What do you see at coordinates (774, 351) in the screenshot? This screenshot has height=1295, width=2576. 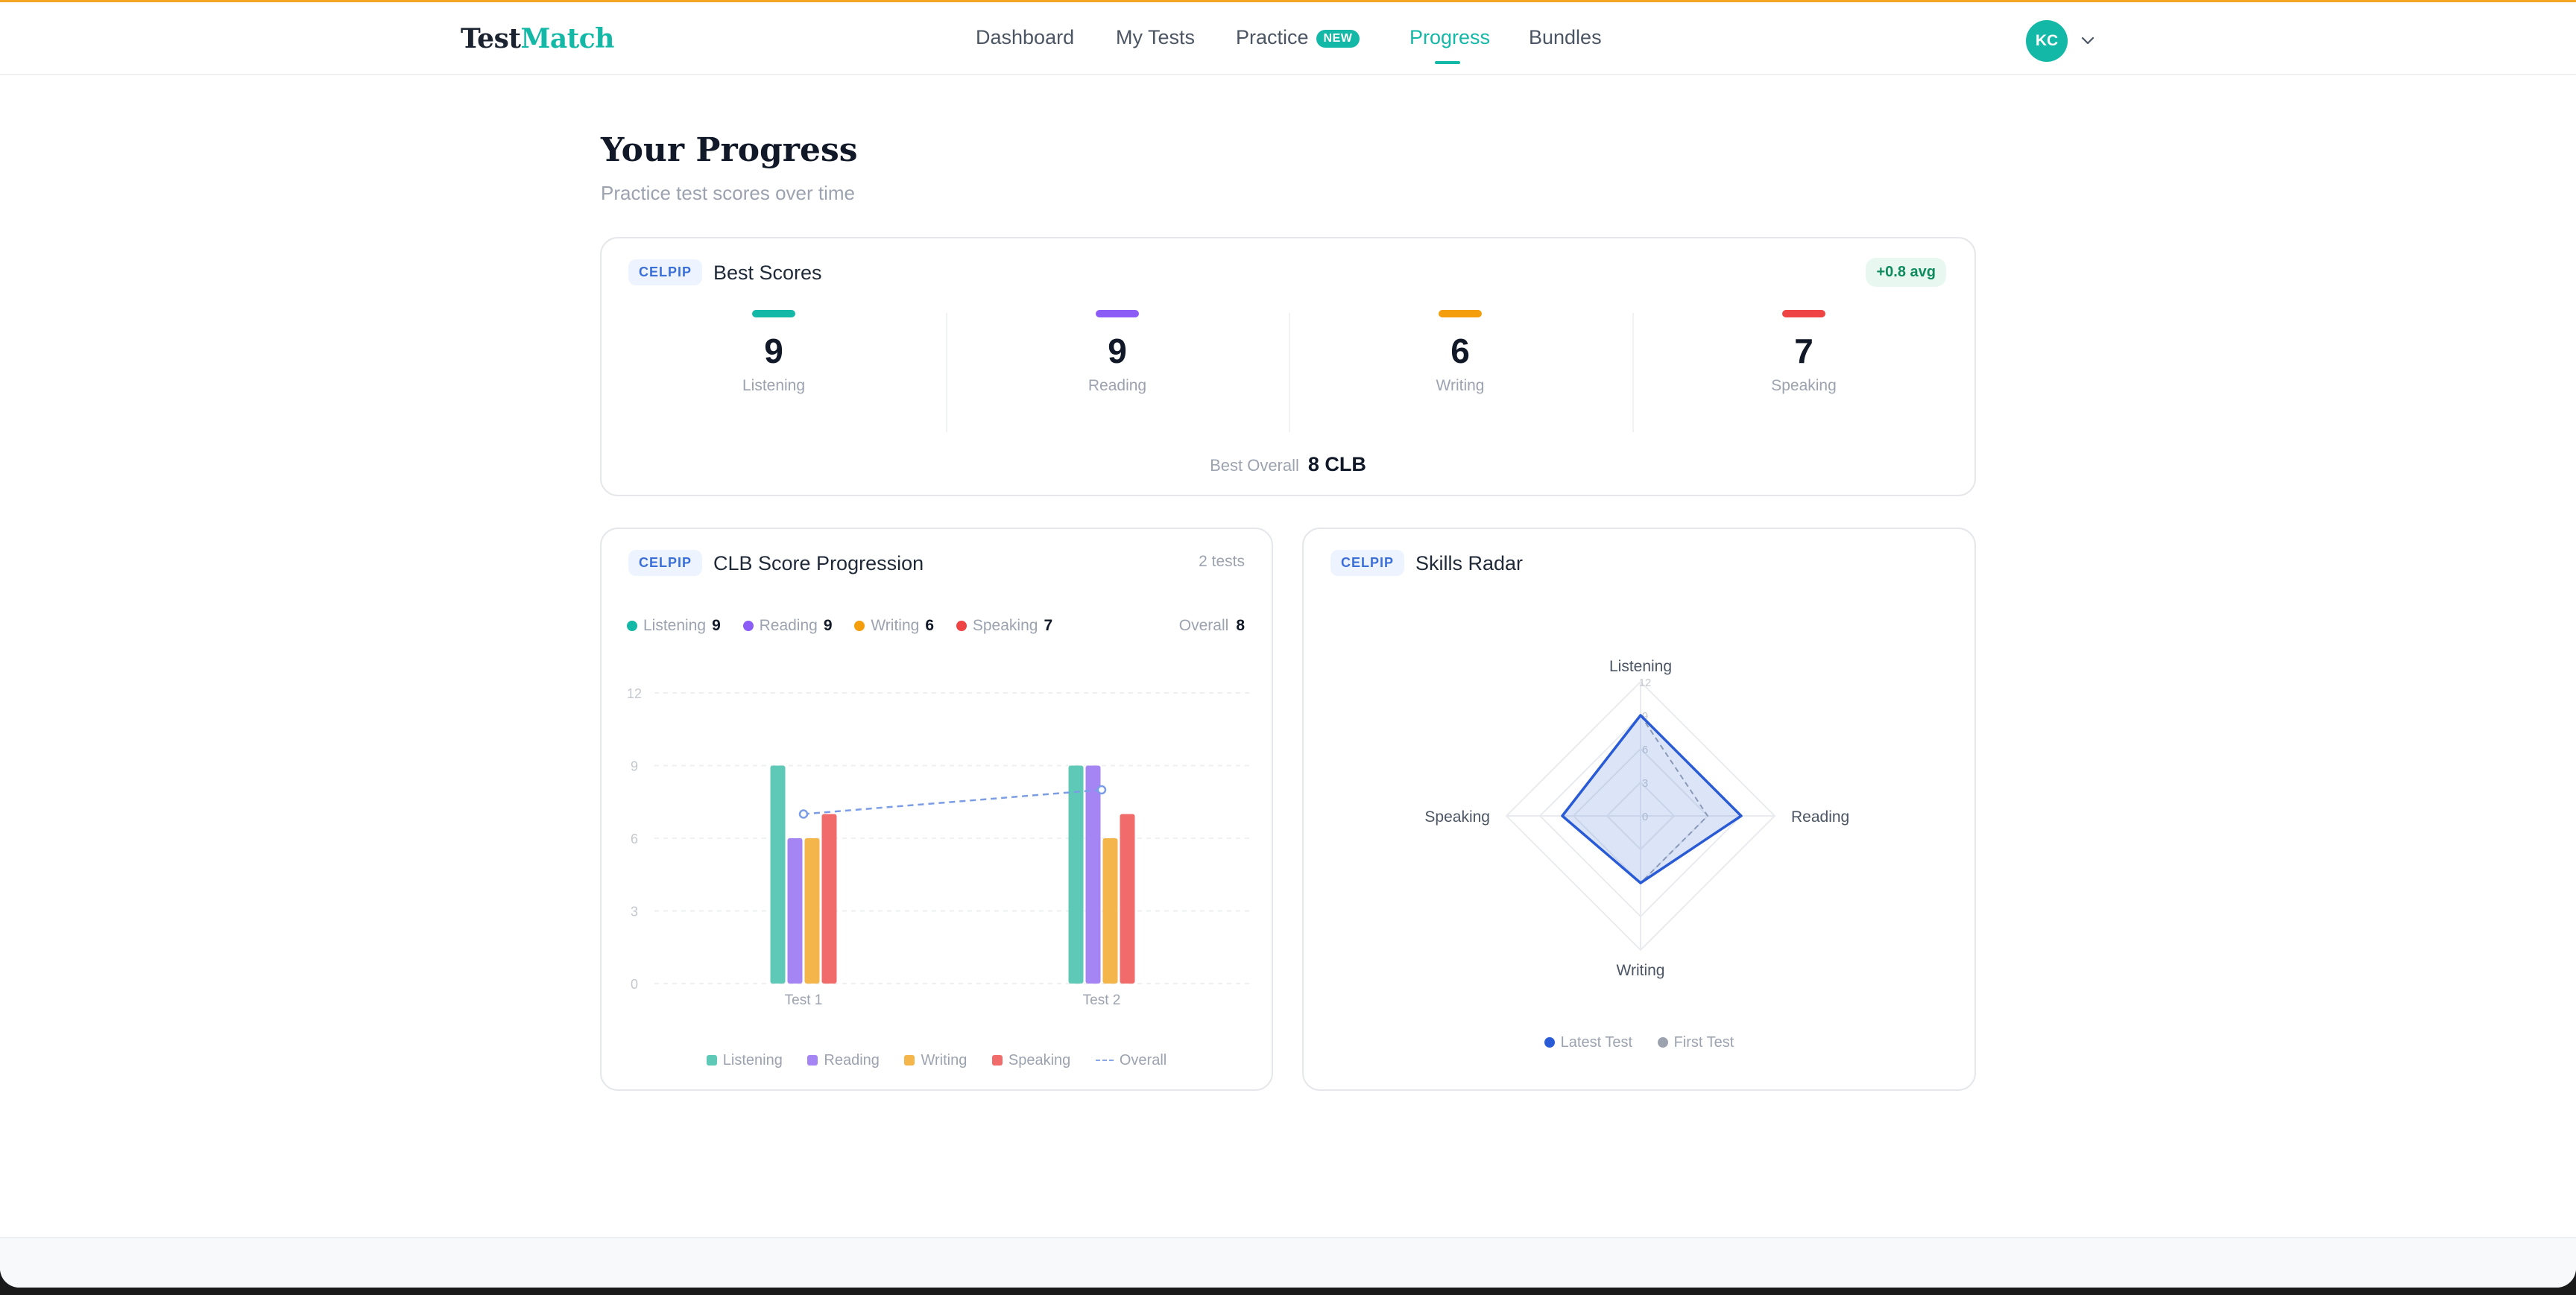 I see `listening-best-value: 9` at bounding box center [774, 351].